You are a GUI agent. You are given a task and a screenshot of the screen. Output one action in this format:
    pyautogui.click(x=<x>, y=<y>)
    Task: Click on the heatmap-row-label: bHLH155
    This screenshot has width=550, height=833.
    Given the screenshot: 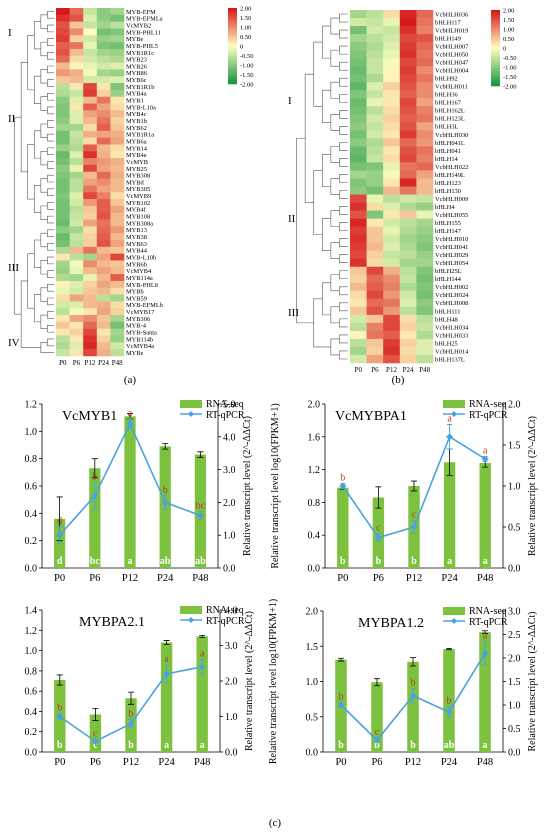 What is the action you would take?
    pyautogui.click(x=448, y=223)
    